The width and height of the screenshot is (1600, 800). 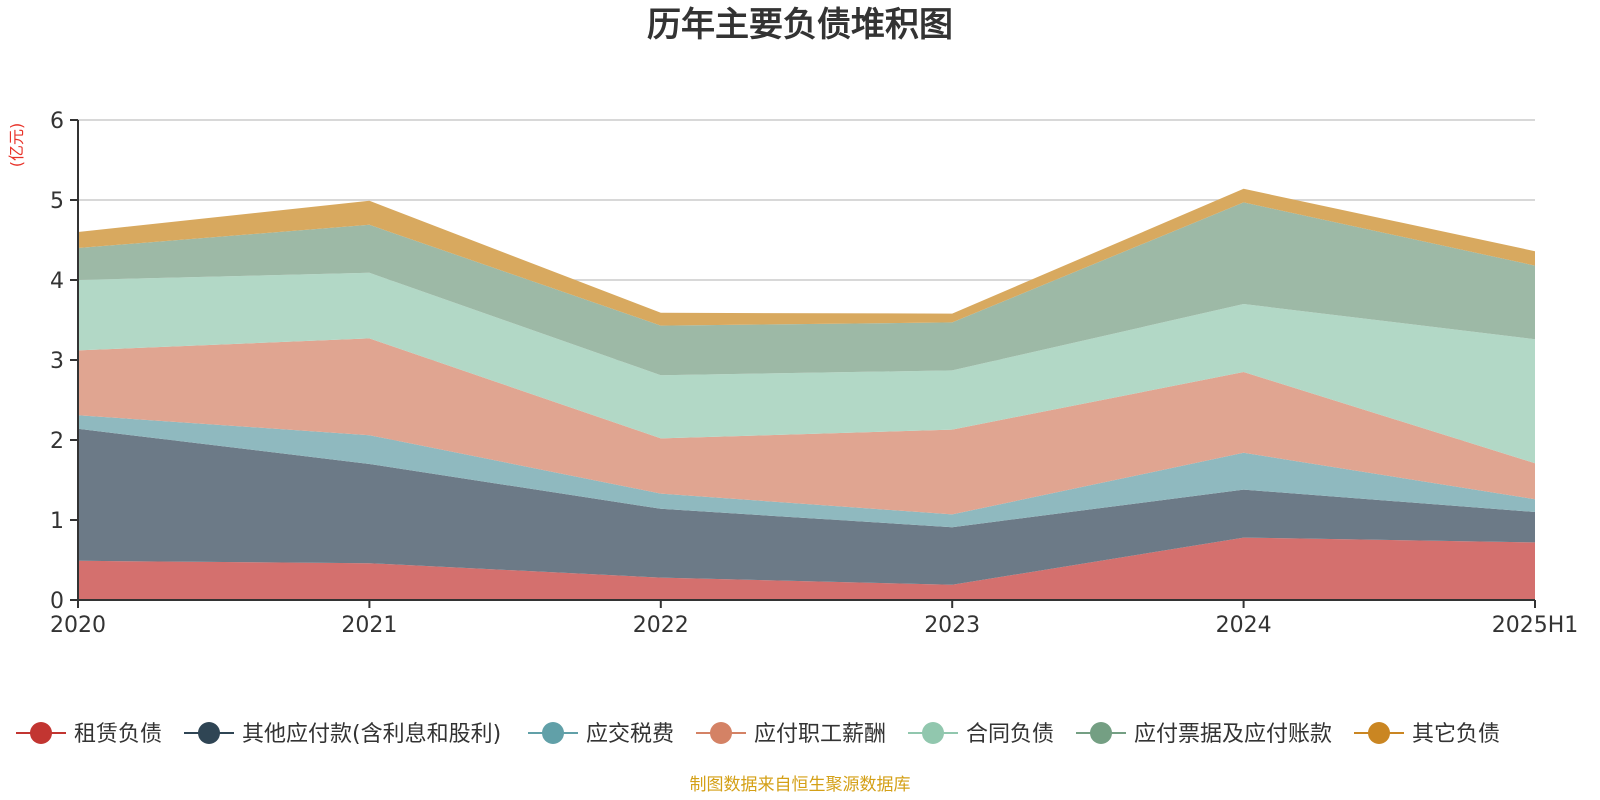 I want to click on legend-item: 应付职工薪酬, so click(x=791, y=734).